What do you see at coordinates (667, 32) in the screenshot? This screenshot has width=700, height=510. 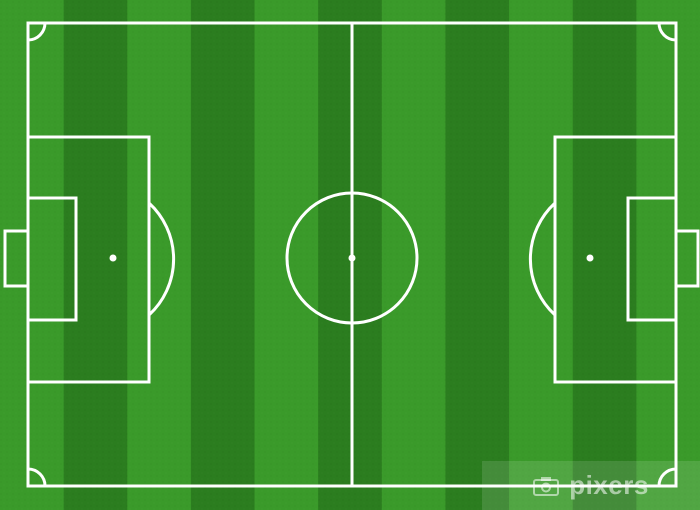 I see `corner-arc-top-right` at bounding box center [667, 32].